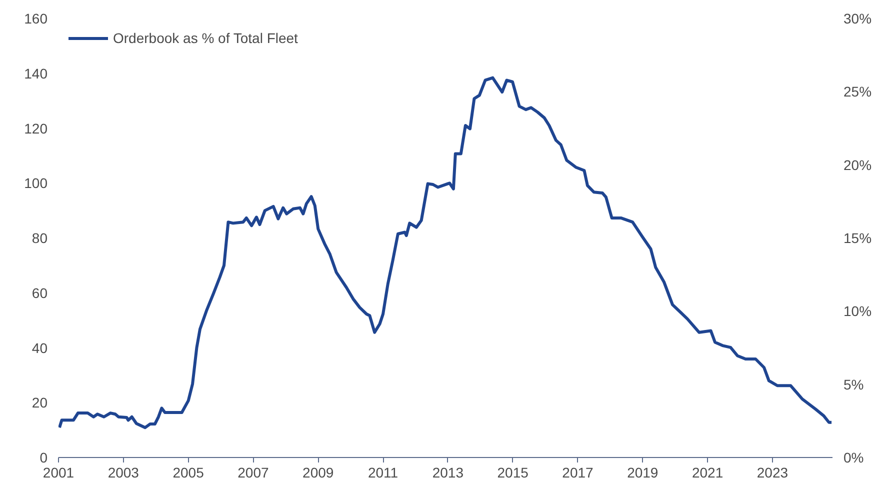 The height and width of the screenshot is (483, 887). Describe the element at coordinates (40, 348) in the screenshot. I see `y-tick-label: 40` at that location.